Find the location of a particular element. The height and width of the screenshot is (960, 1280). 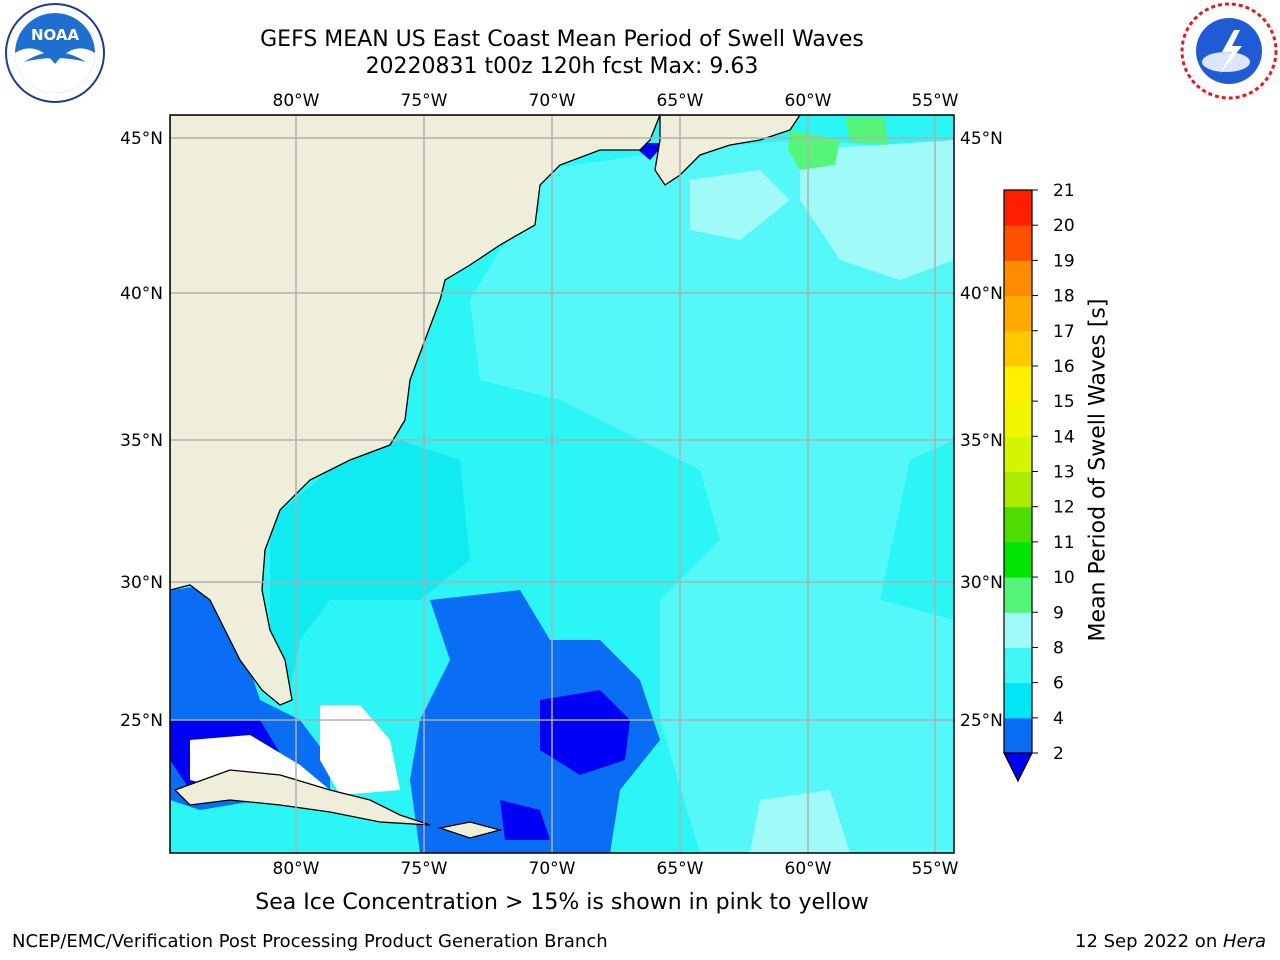

colorbar-tick-label: 12 is located at coordinates (1064, 508).